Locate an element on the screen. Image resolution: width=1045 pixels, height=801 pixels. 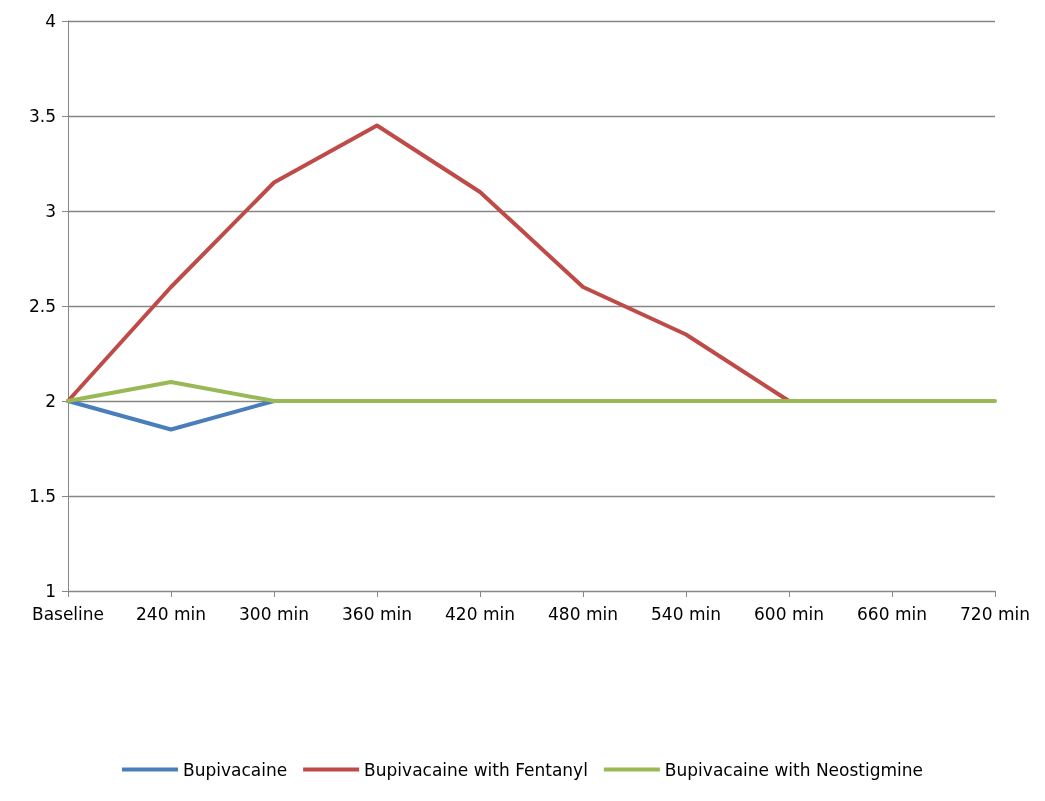
x-tick-label: 720 min is located at coordinates (995, 613).